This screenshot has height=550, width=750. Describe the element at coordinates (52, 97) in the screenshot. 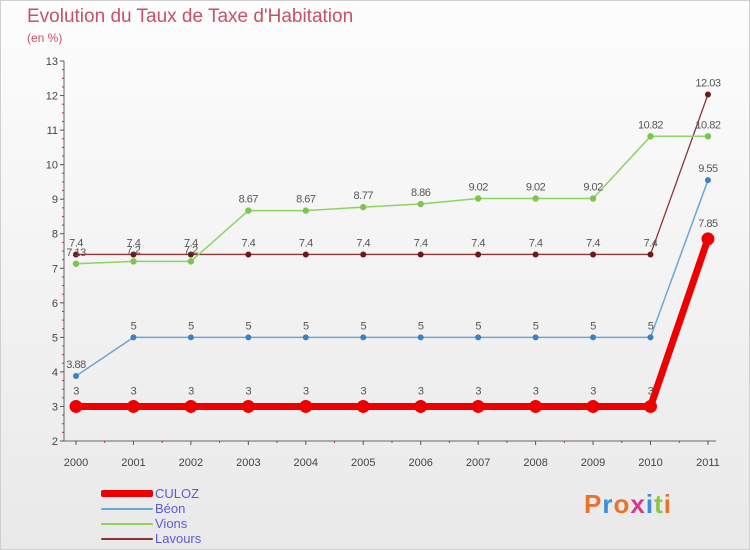

I see `y-tick-label: 12` at that location.